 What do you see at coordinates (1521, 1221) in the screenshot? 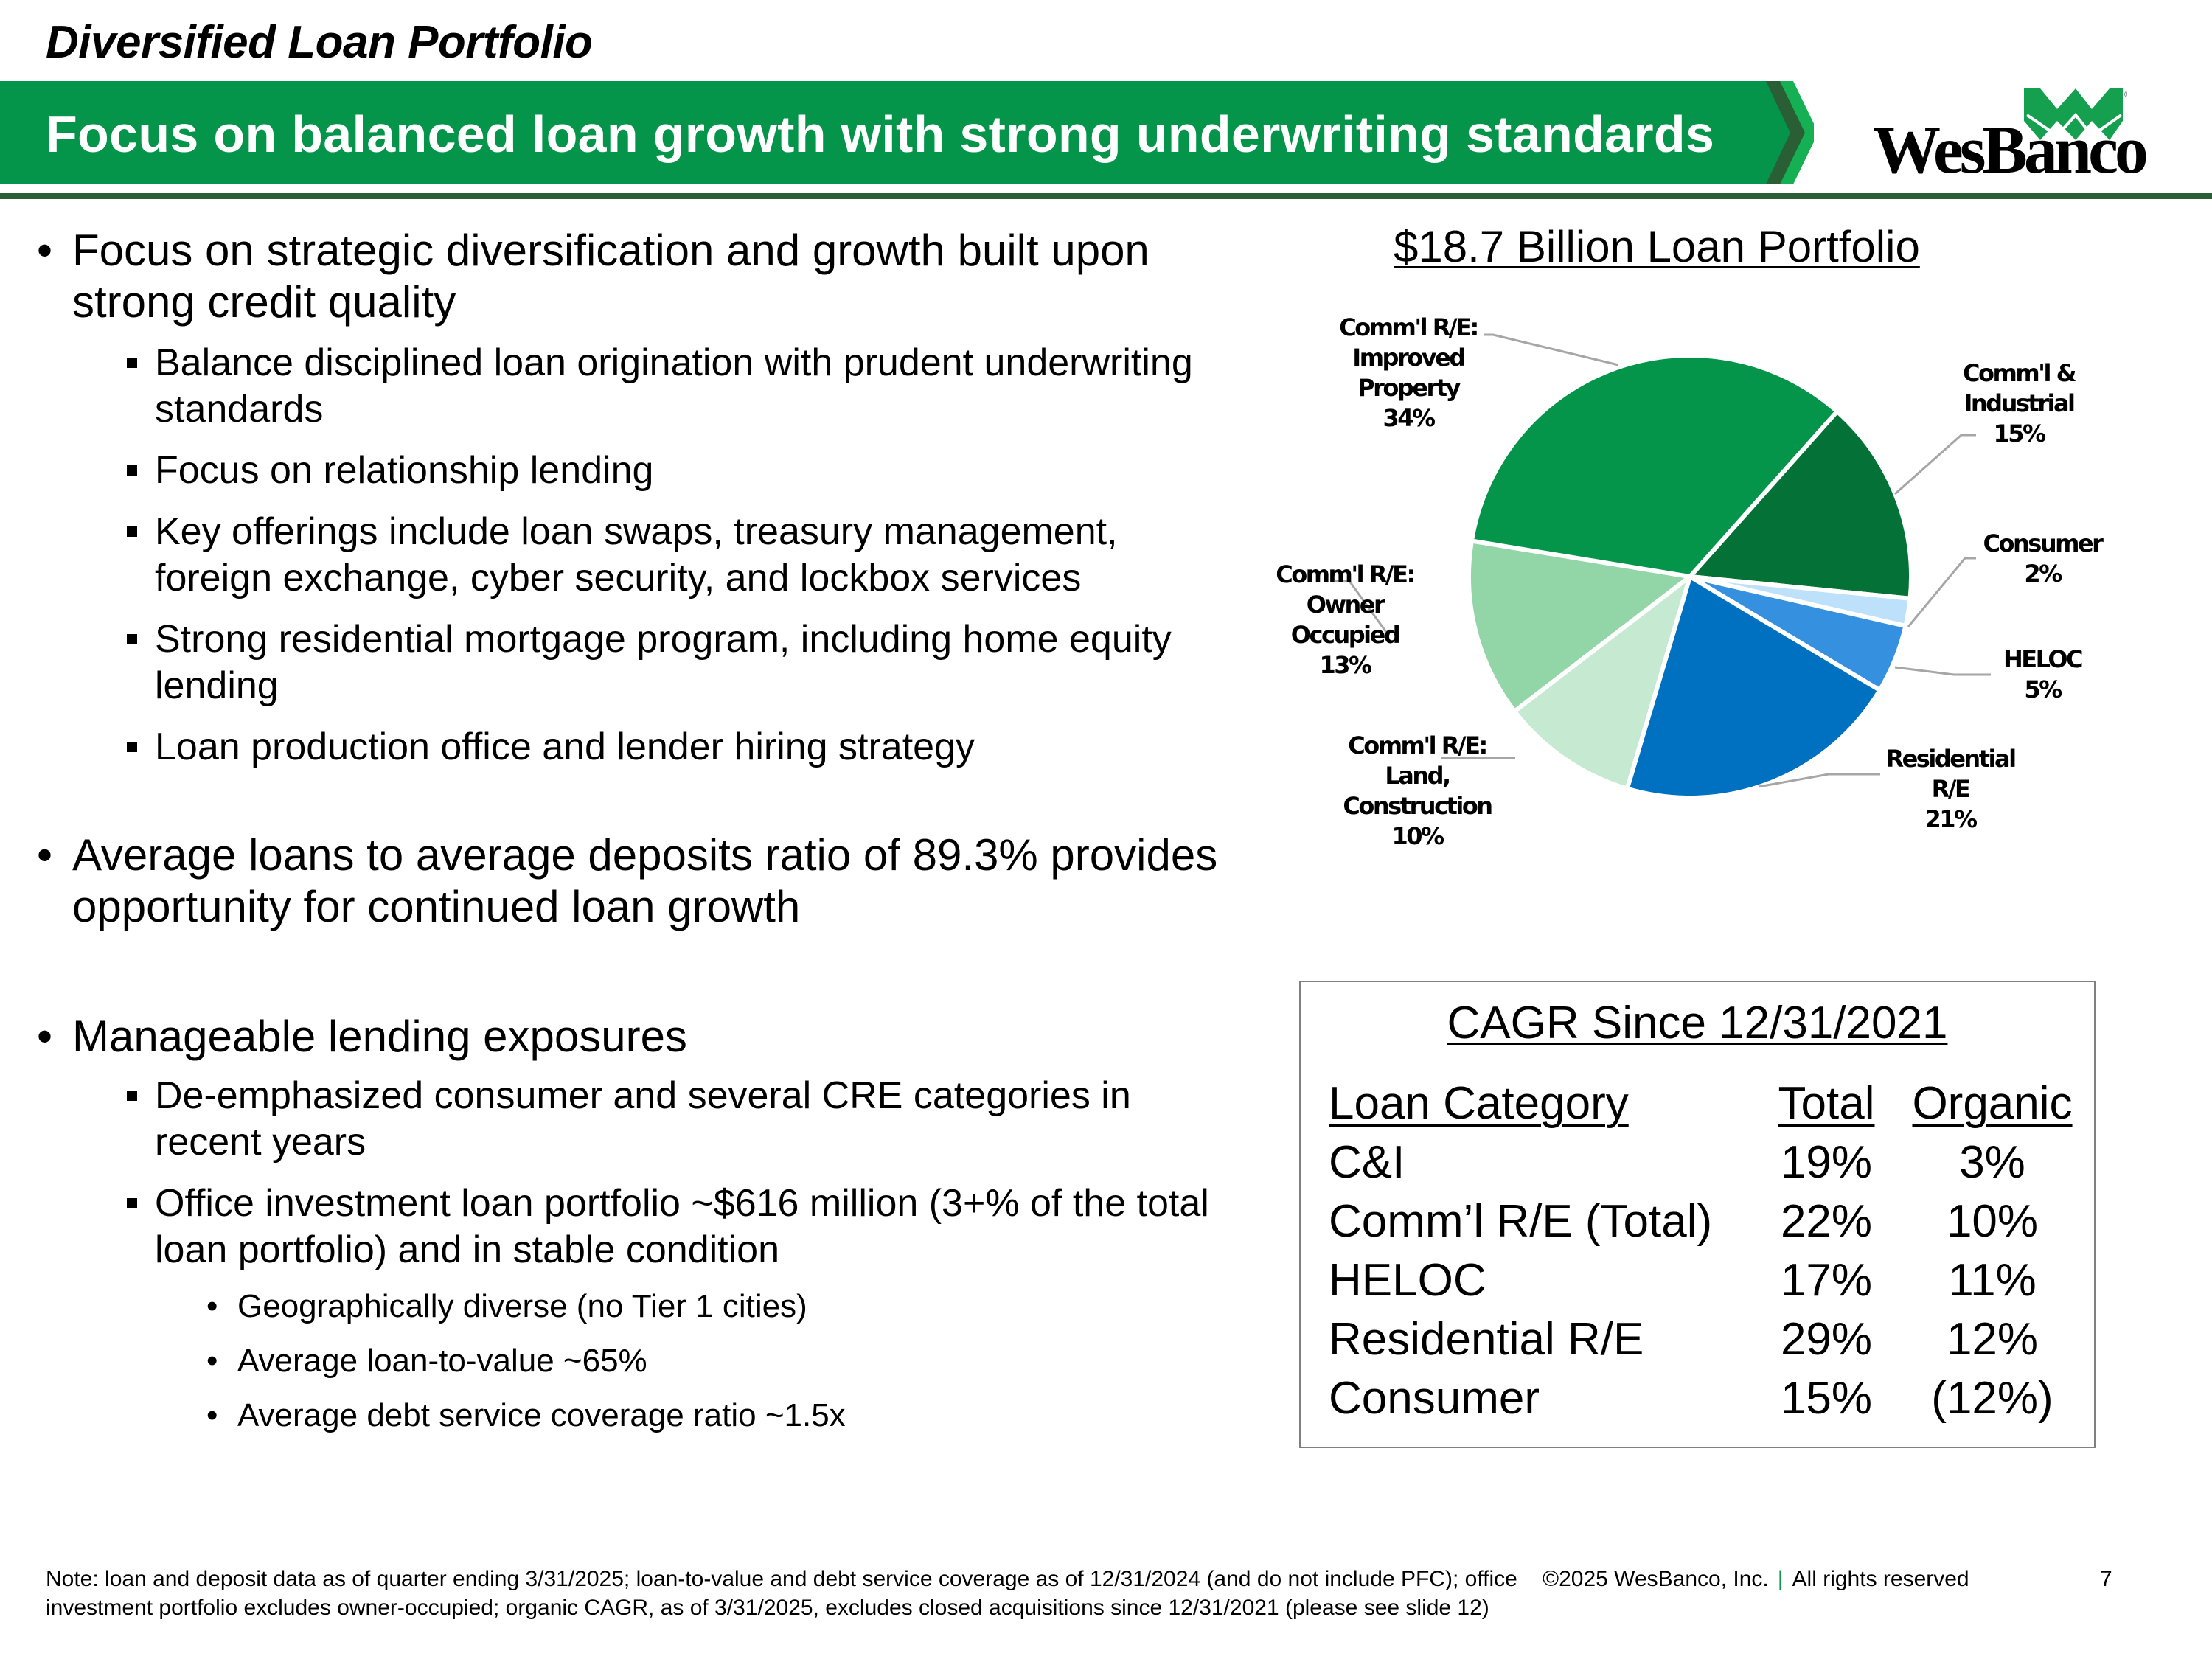
I see `cell-category: Comm’l R/E (Total)` at bounding box center [1521, 1221].